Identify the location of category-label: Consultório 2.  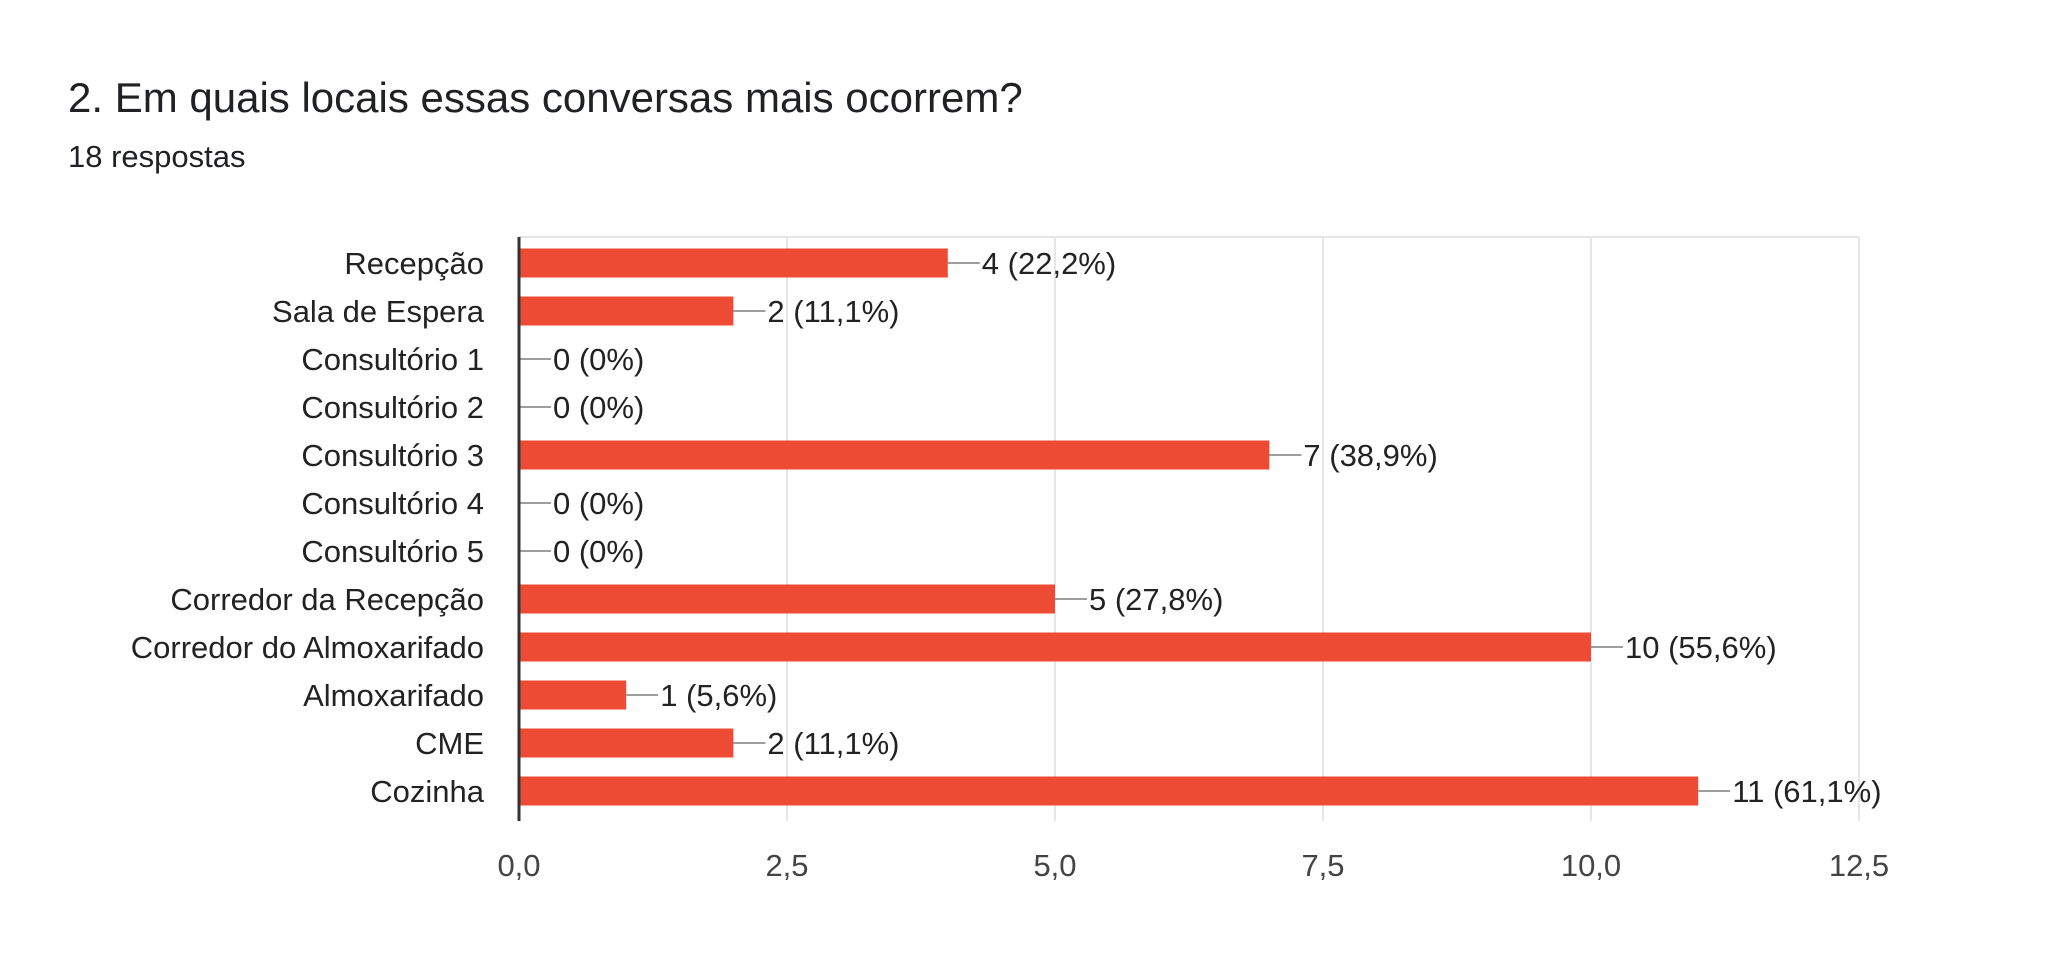
(392, 407).